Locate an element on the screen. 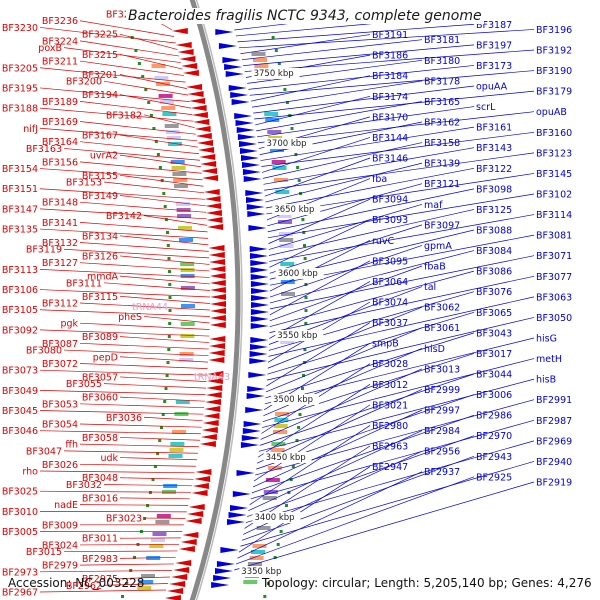 The height and width of the screenshot is (600, 600). gene-label-left: nadE is located at coordinates (66, 505).